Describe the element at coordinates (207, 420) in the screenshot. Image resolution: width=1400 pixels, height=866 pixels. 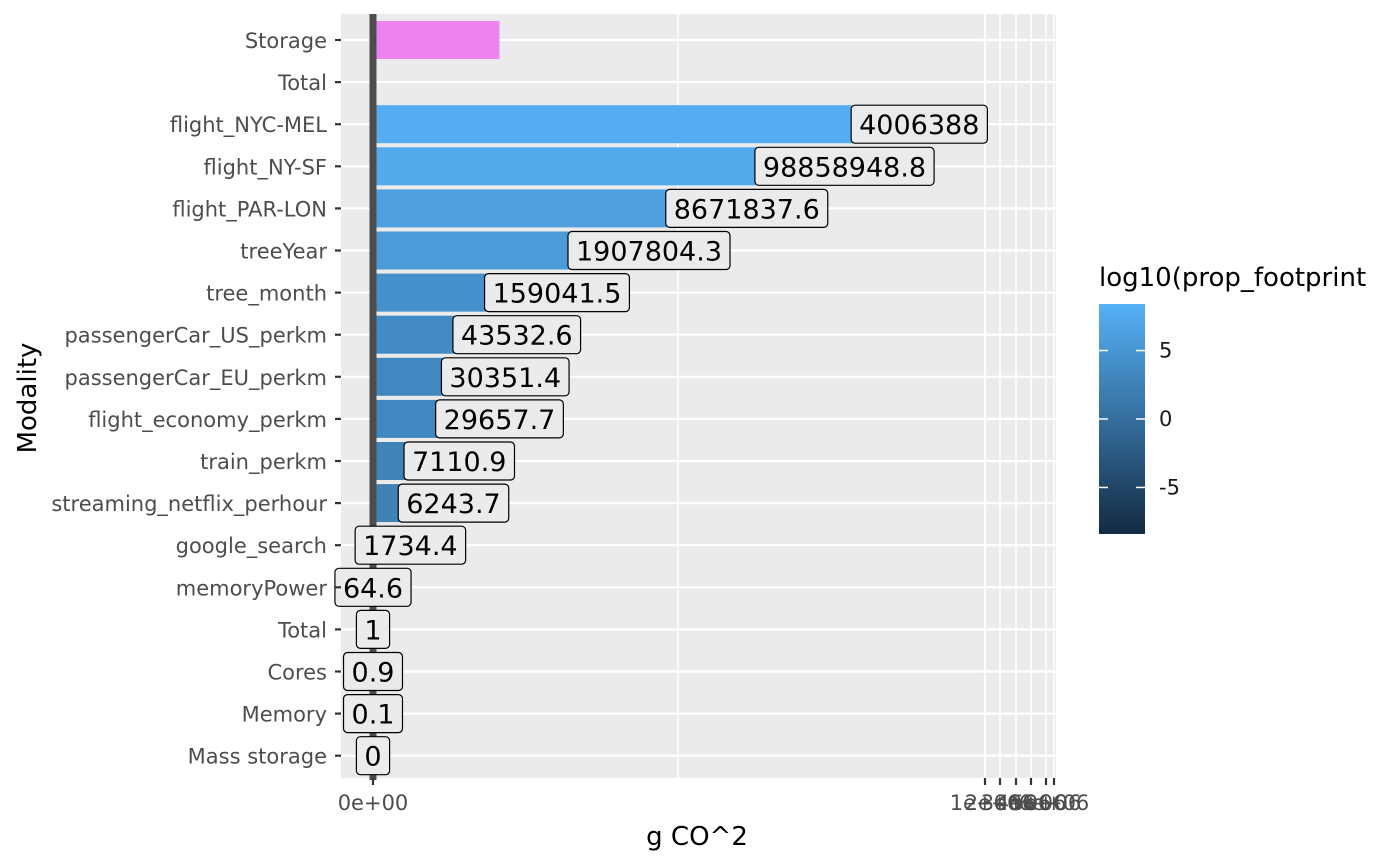
I see `y-tick-label: flight_economy_perkm` at that location.